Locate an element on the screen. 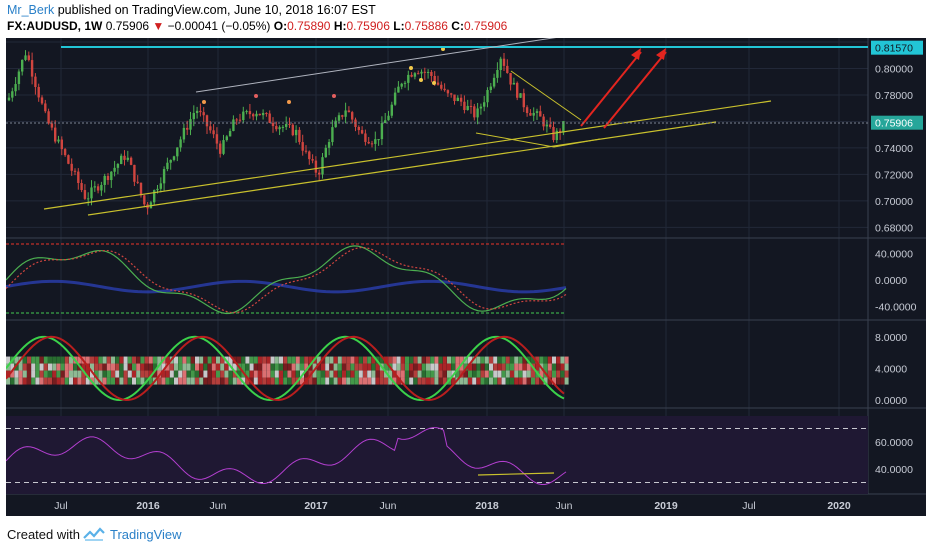 This screenshot has height=550, width=932. footer: Created with TradingView is located at coordinates (466, 533).